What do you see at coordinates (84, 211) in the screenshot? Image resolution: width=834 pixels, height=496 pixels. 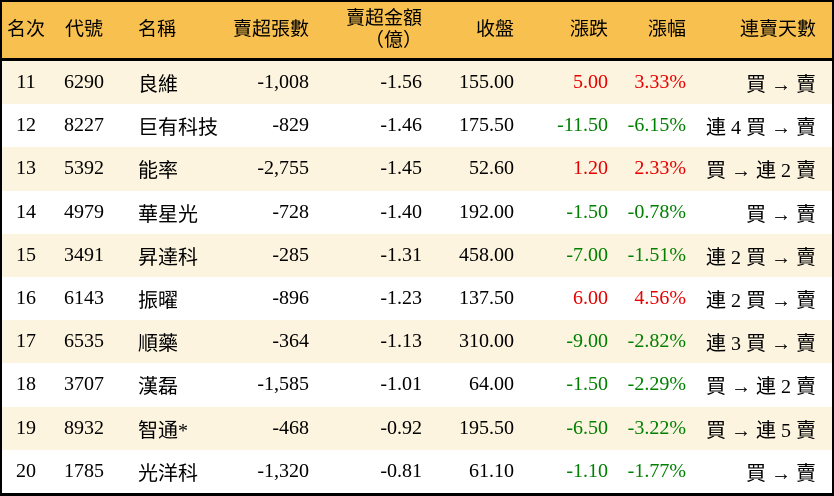 I see `cell-code: 4979` at bounding box center [84, 211].